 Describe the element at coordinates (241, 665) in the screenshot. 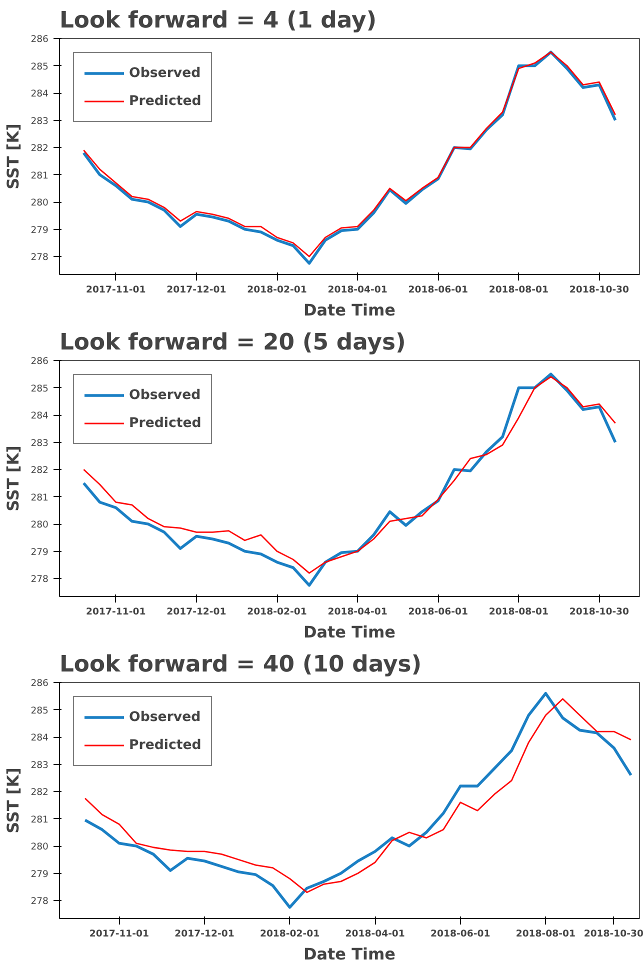

I see `chart-title: Look forward = 40 (10 days)` at that location.